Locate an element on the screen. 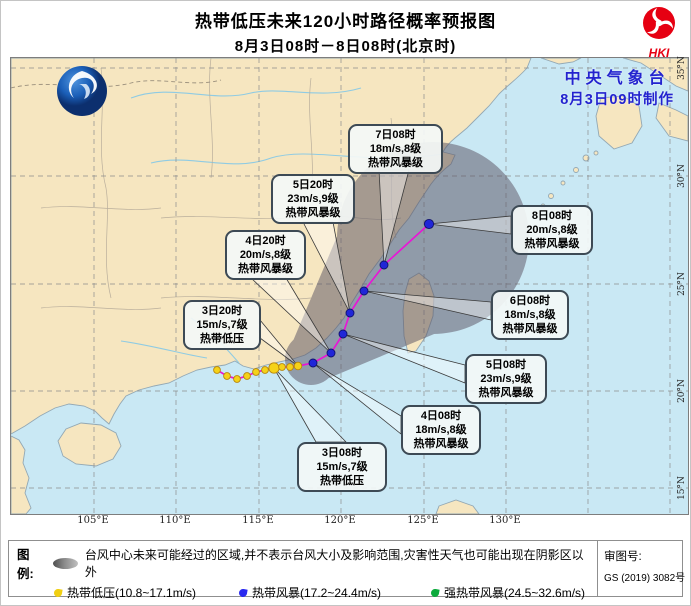 This screenshot has height=606, width=691. lon-label-115e: 115°E is located at coordinates (258, 520).